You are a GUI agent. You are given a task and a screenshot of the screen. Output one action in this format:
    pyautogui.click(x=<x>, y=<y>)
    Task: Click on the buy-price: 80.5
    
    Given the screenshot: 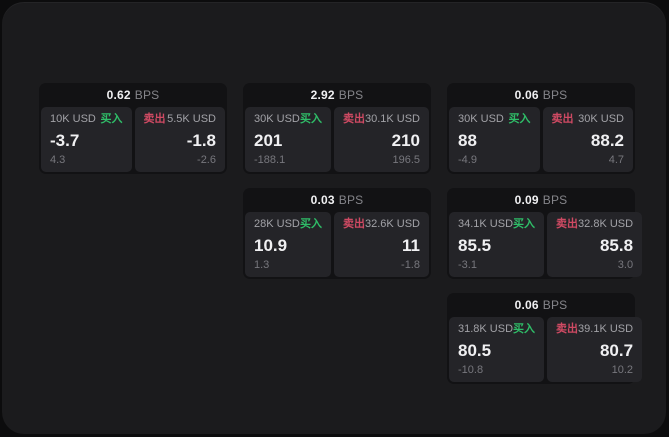 What is the action you would take?
    pyautogui.click(x=475, y=350)
    